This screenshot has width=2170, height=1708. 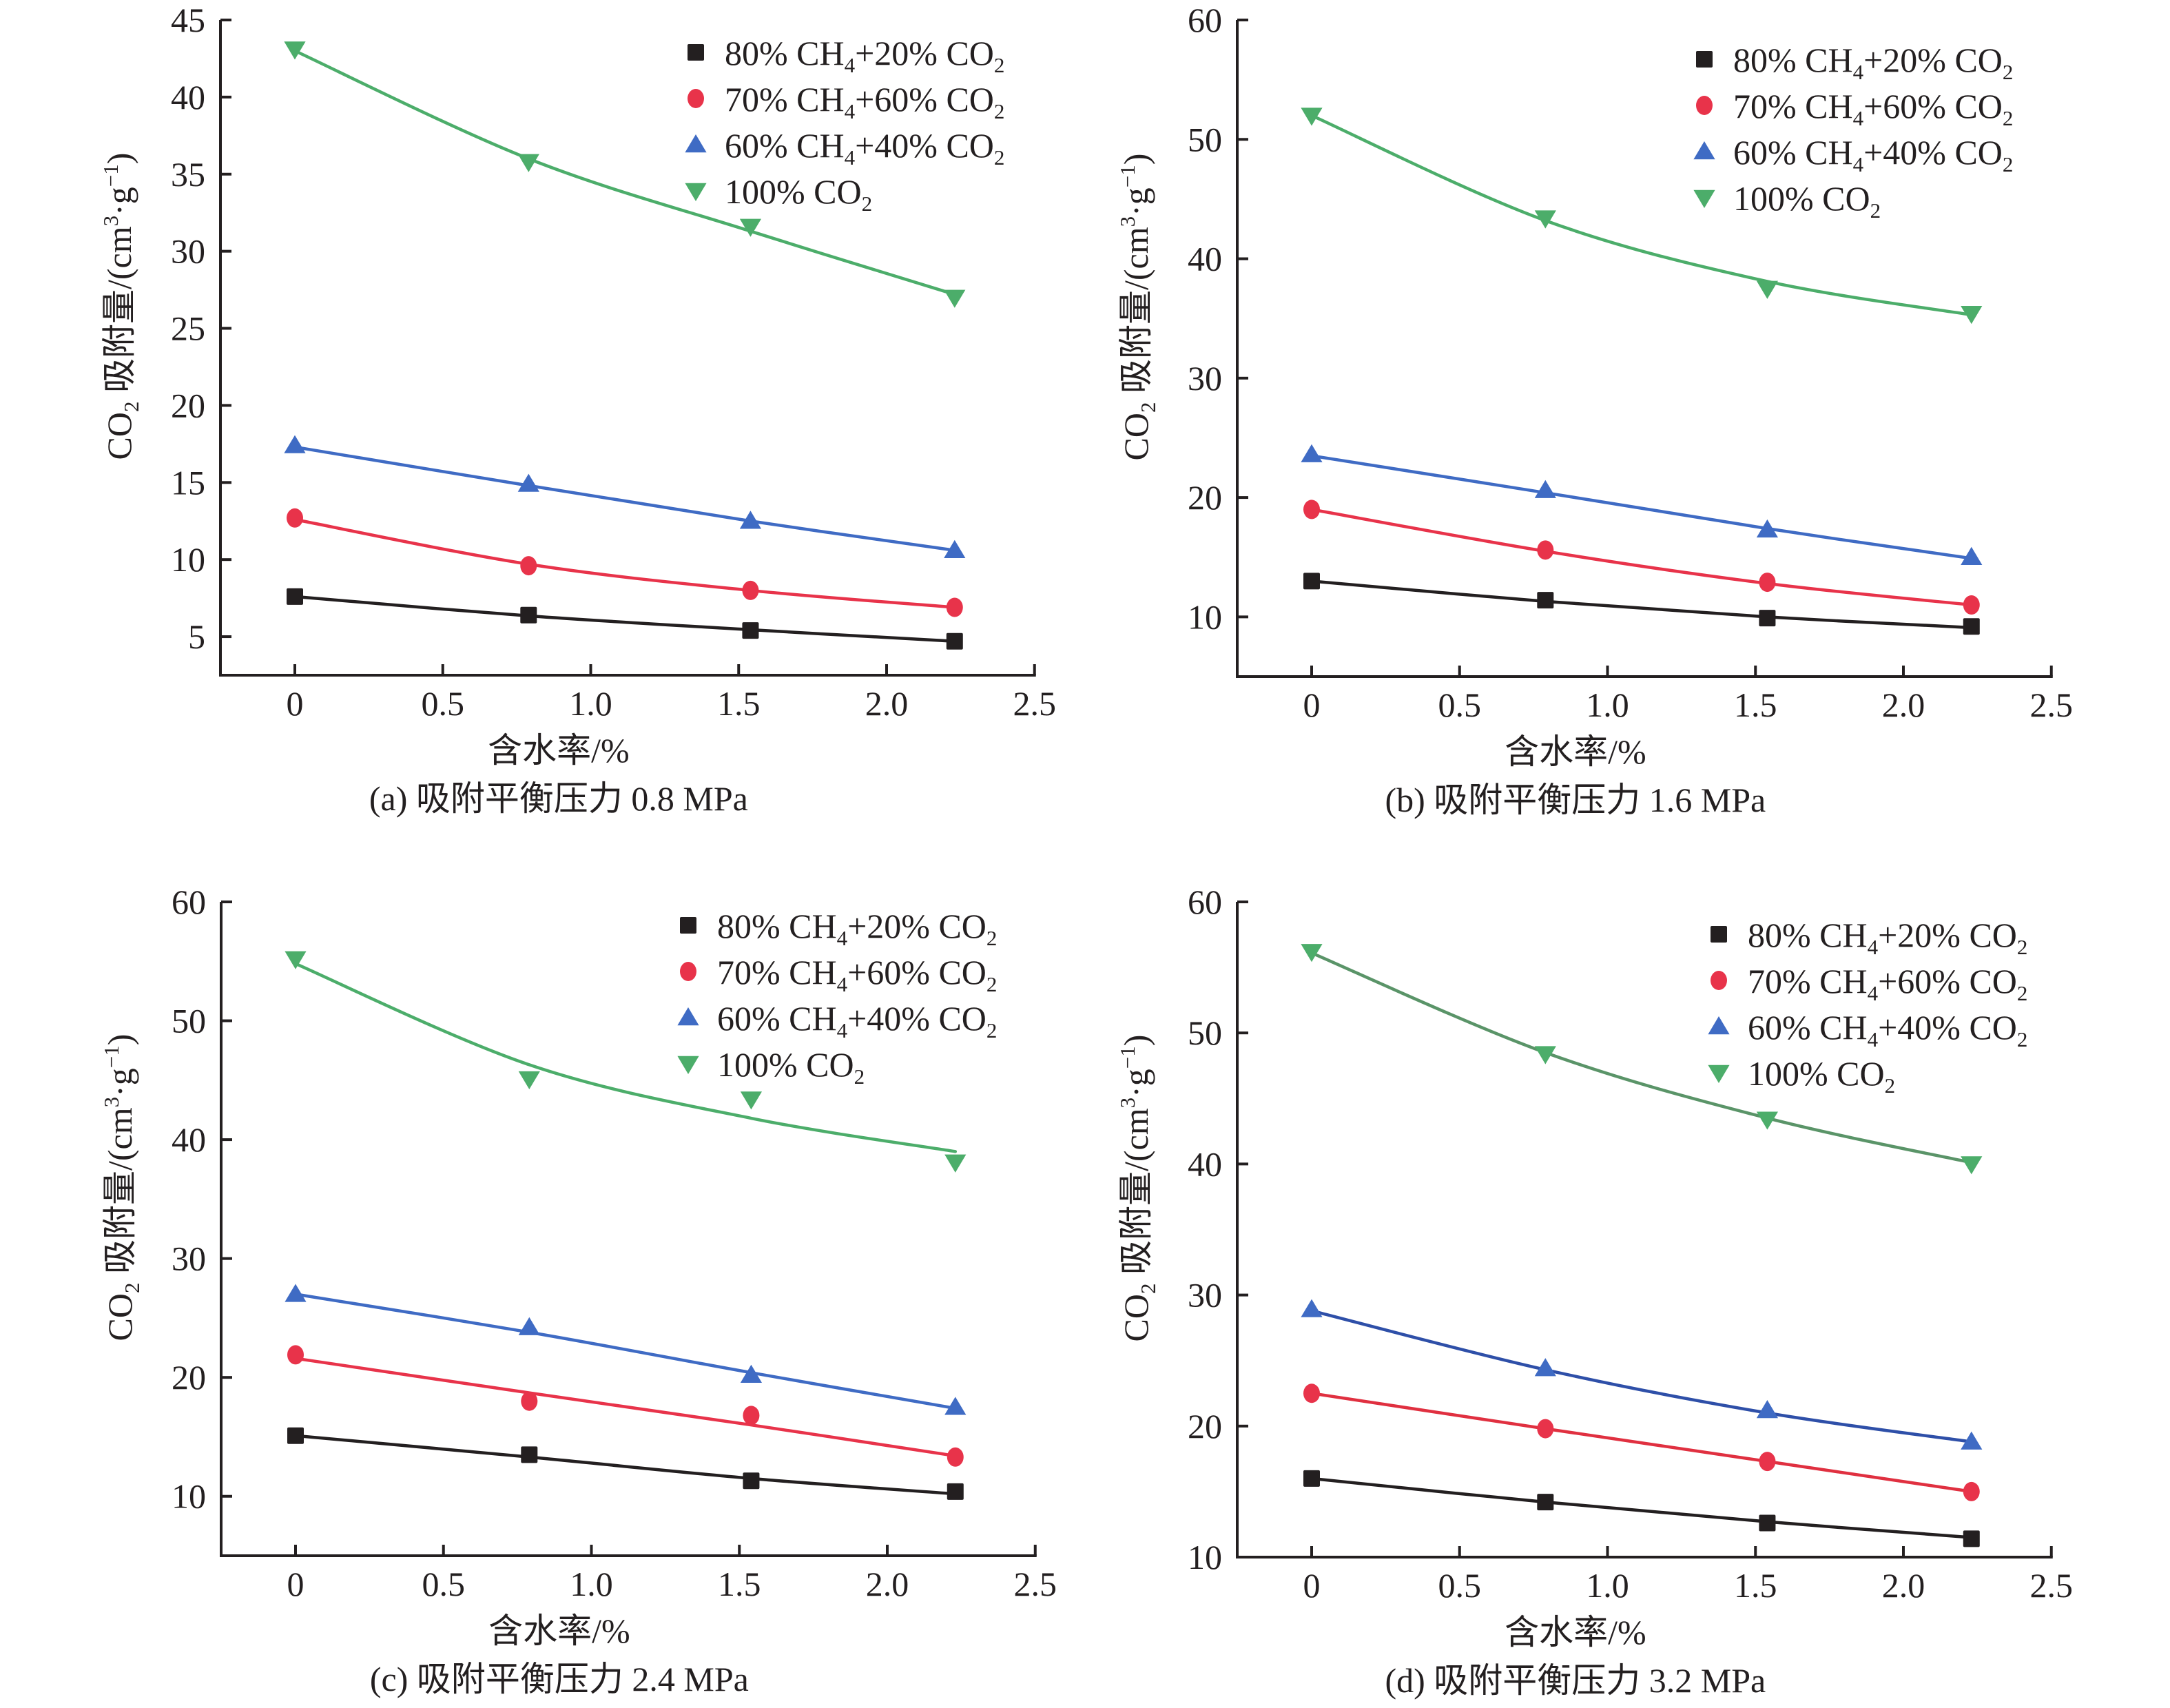 I want to click on legend-item: 80% CH4+20% CO2, so click(x=1869, y=937).